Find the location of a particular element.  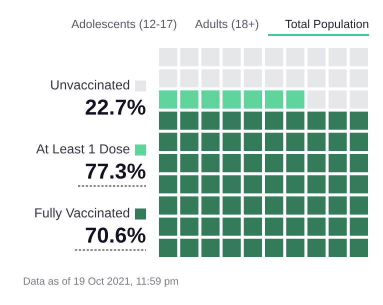

data-label: 70.6% is located at coordinates (116, 235).